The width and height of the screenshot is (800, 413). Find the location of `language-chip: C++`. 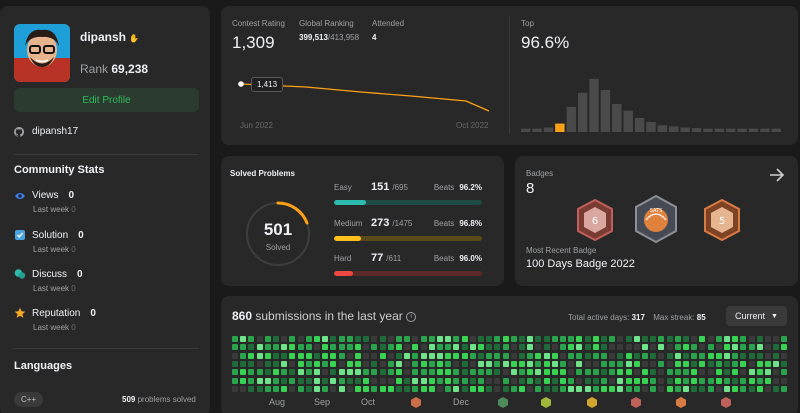

language-chip: C++ is located at coordinates (29, 399).